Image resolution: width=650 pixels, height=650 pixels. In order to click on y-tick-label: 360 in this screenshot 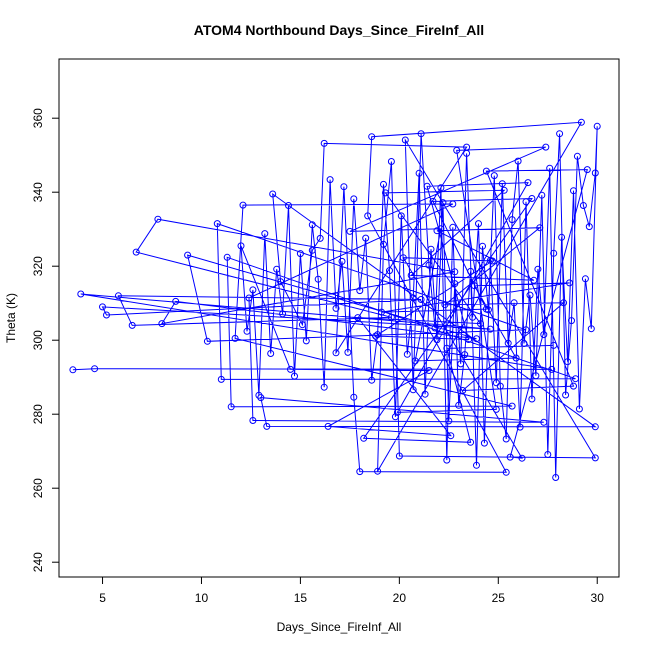, I will do `click(38, 118)`.